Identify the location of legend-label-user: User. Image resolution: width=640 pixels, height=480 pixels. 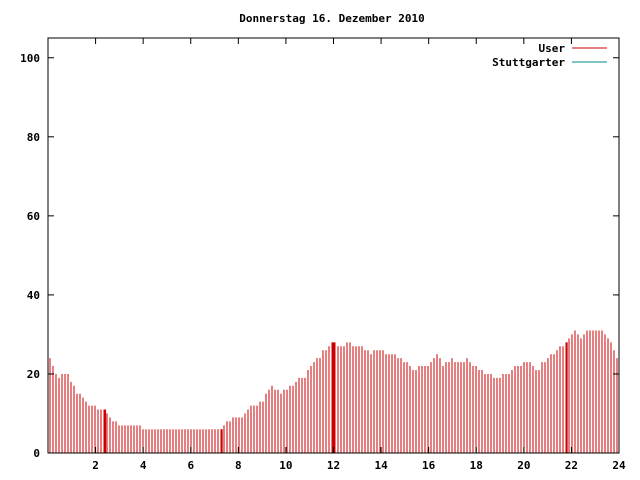
(552, 48).